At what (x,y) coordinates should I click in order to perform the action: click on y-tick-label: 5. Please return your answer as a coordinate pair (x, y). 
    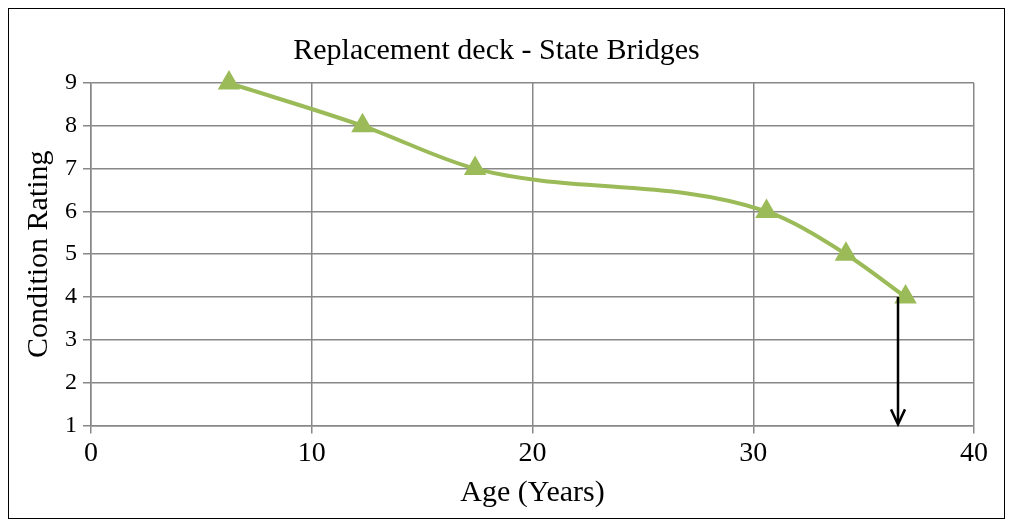
    Looking at the image, I should click on (71, 252).